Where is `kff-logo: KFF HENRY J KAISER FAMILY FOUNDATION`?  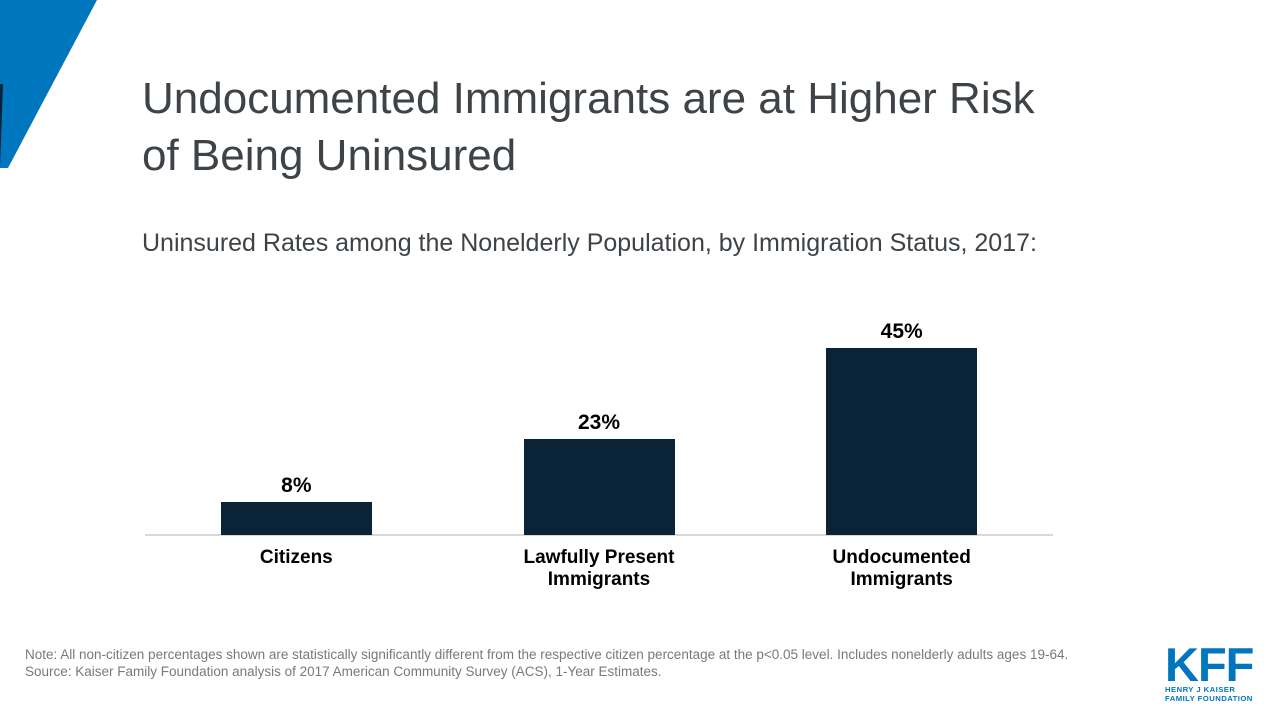
kff-logo: KFF HENRY J KAISER FAMILY FOUNDATION is located at coordinates (1215, 670).